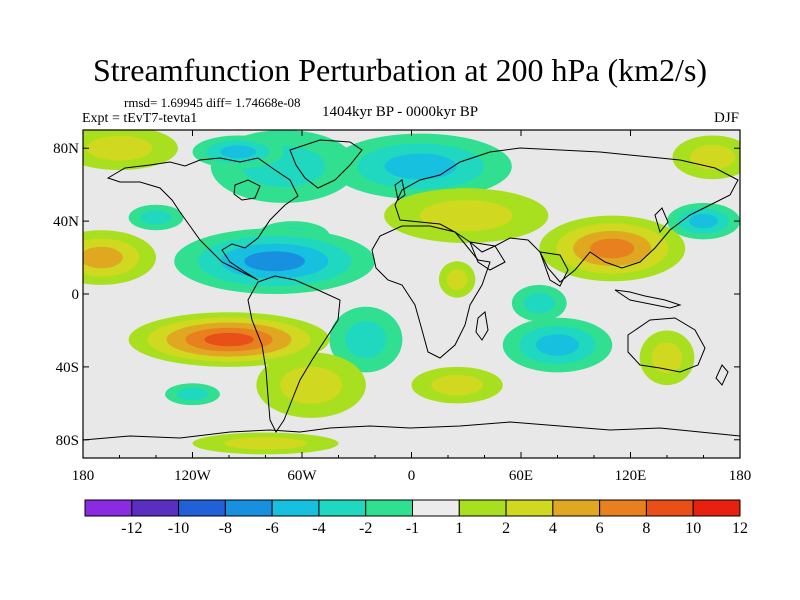  Describe the element at coordinates (648, 299) in the screenshot. I see `coastline-indonesia` at that location.